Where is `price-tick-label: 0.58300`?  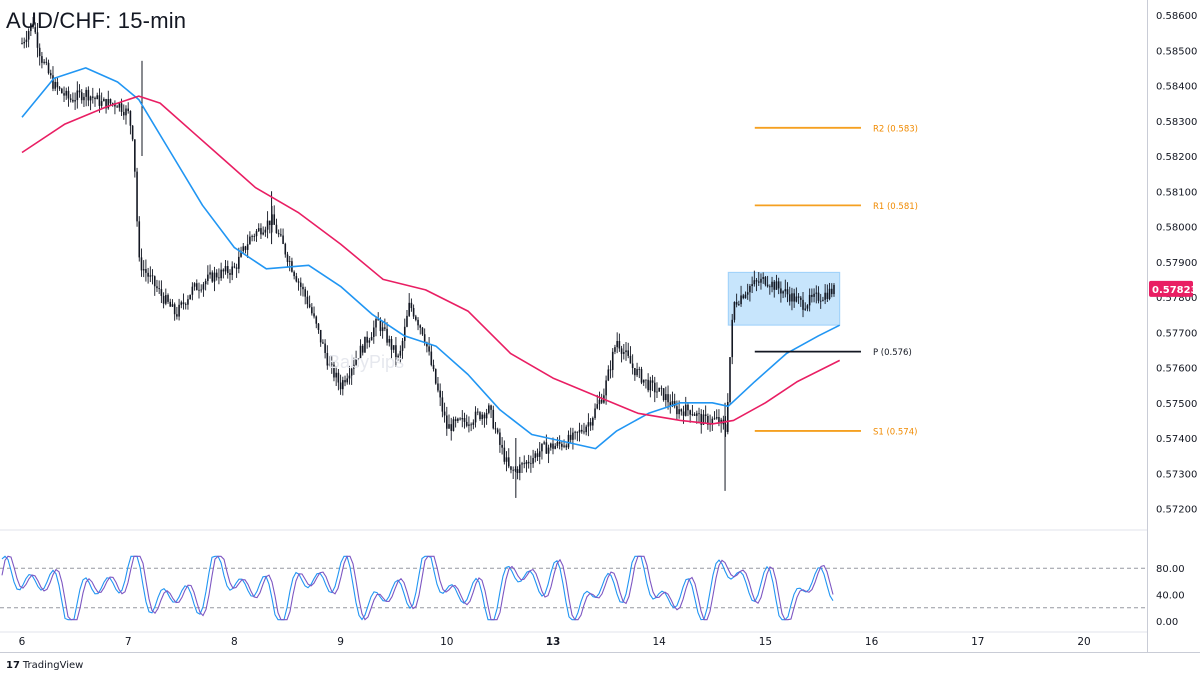
price-tick-label: 0.58300 is located at coordinates (1176, 122).